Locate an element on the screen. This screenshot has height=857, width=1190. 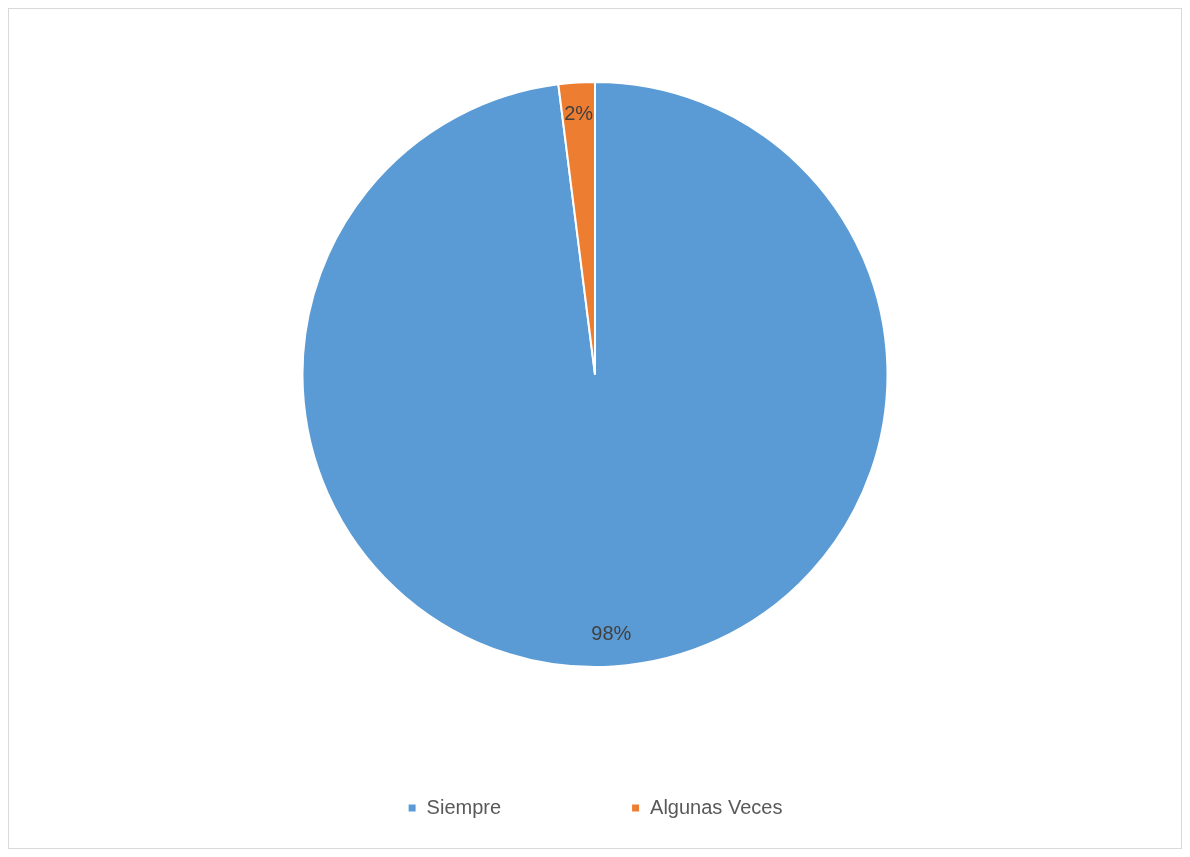
data-label: 2% is located at coordinates (579, 113).